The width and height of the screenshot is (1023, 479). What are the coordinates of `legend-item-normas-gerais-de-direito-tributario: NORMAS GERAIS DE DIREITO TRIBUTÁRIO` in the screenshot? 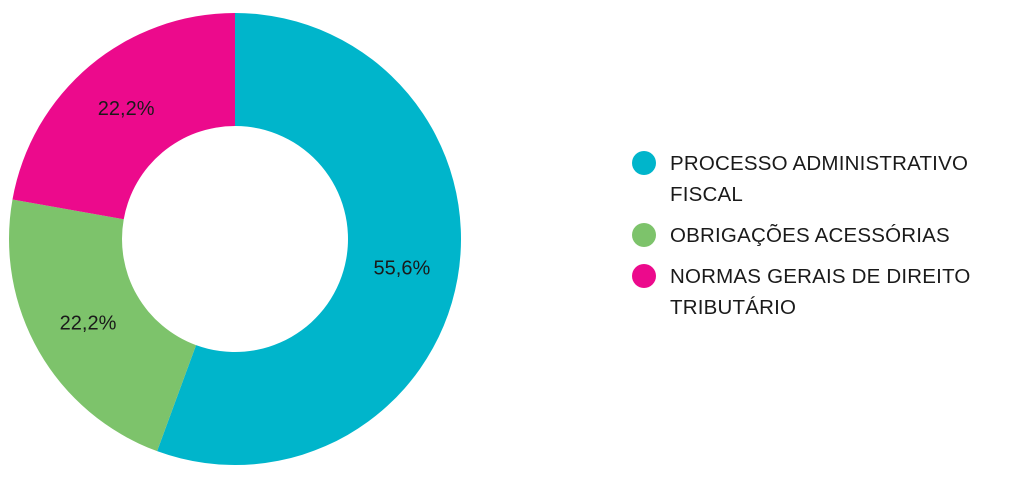 It's located at (824, 292).